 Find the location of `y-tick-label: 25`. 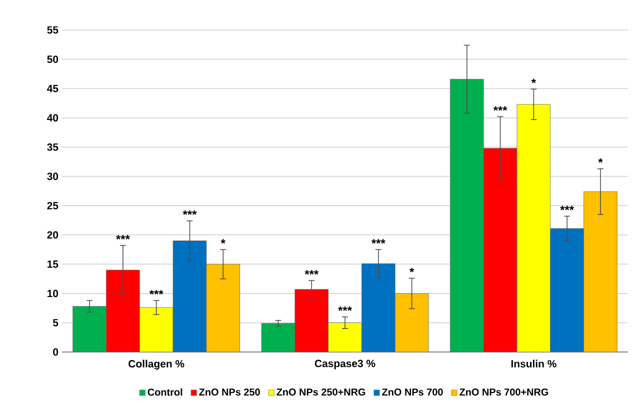

y-tick-label: 25 is located at coordinates (52, 206).